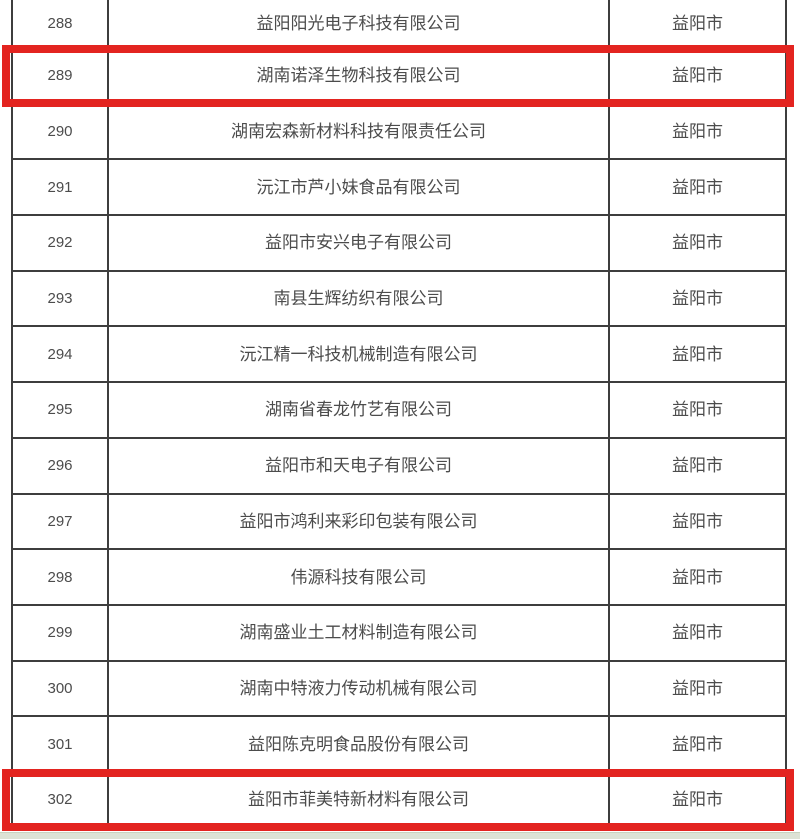 The image size is (800, 839). I want to click on row-number-cell: 297, so click(59, 521).